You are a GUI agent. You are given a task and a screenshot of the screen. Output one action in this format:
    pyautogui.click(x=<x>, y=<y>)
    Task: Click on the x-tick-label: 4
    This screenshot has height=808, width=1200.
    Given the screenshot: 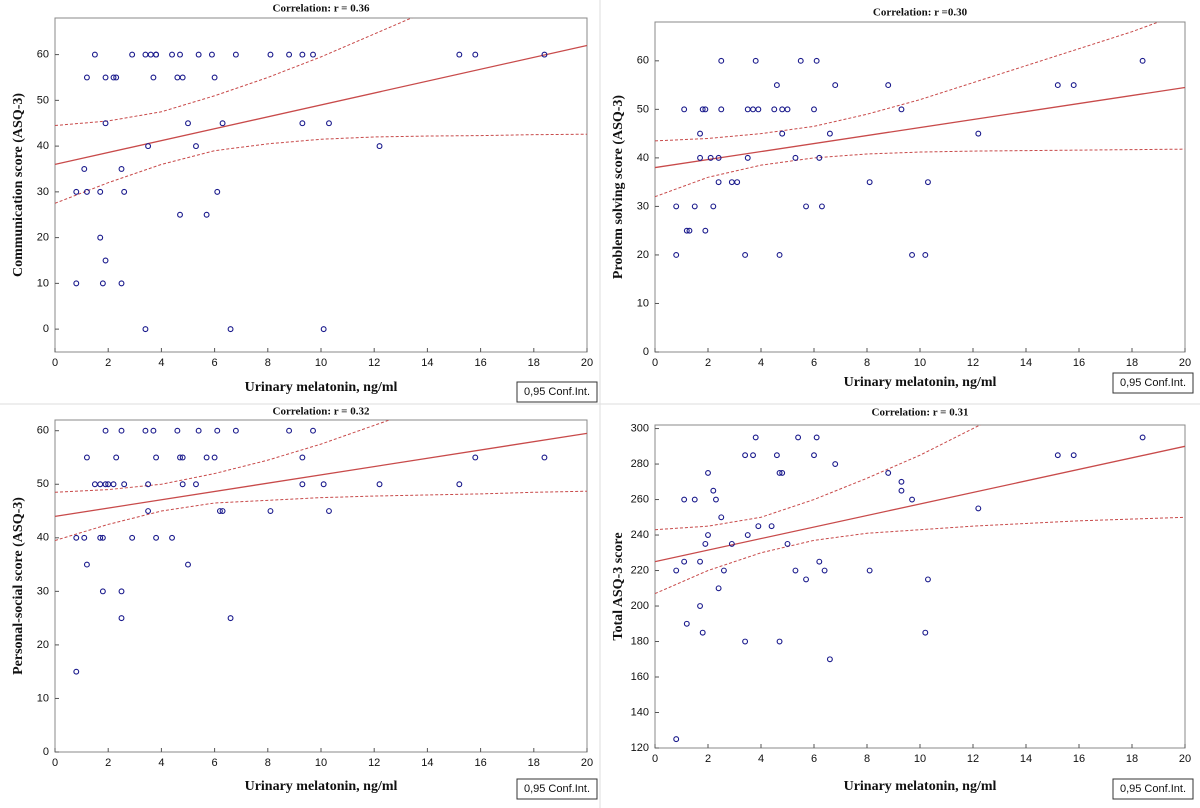 What is the action you would take?
    pyautogui.click(x=761, y=759)
    